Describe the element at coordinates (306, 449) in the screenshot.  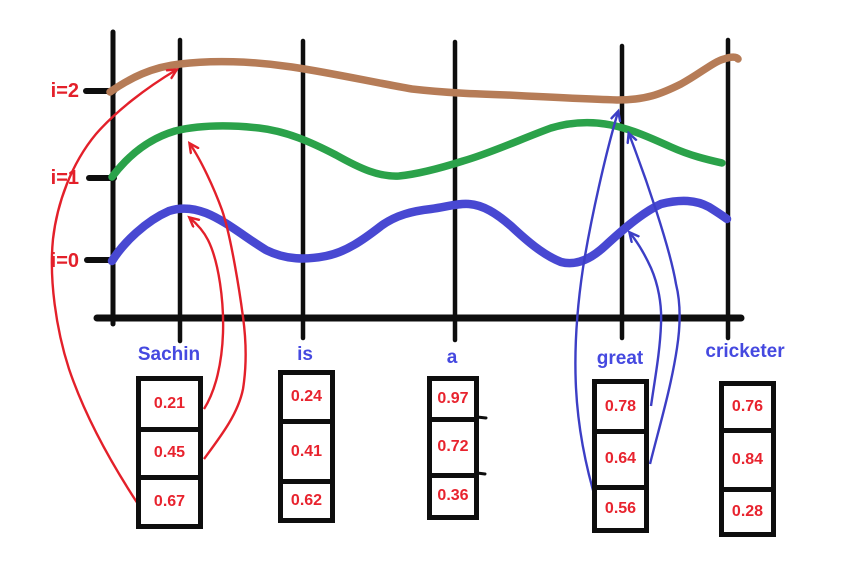
I see `vector-value: 0.41` at that location.